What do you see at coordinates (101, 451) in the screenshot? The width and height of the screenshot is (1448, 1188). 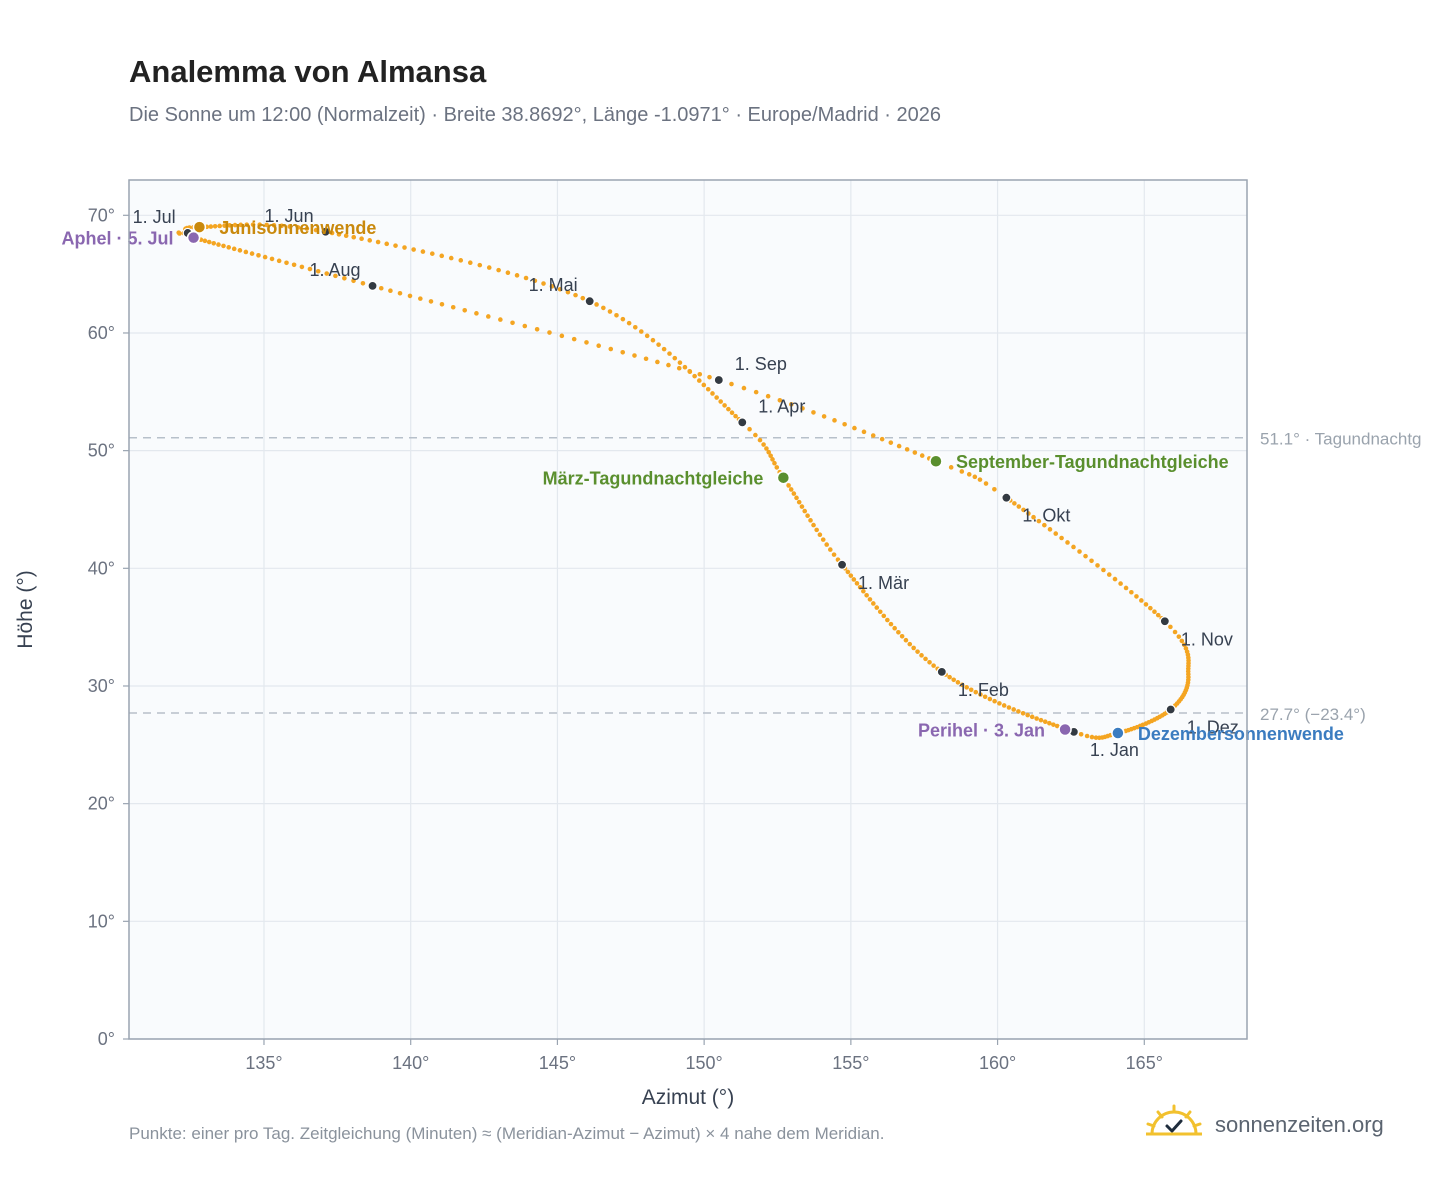 I see `y-tick-label: 50°` at bounding box center [101, 451].